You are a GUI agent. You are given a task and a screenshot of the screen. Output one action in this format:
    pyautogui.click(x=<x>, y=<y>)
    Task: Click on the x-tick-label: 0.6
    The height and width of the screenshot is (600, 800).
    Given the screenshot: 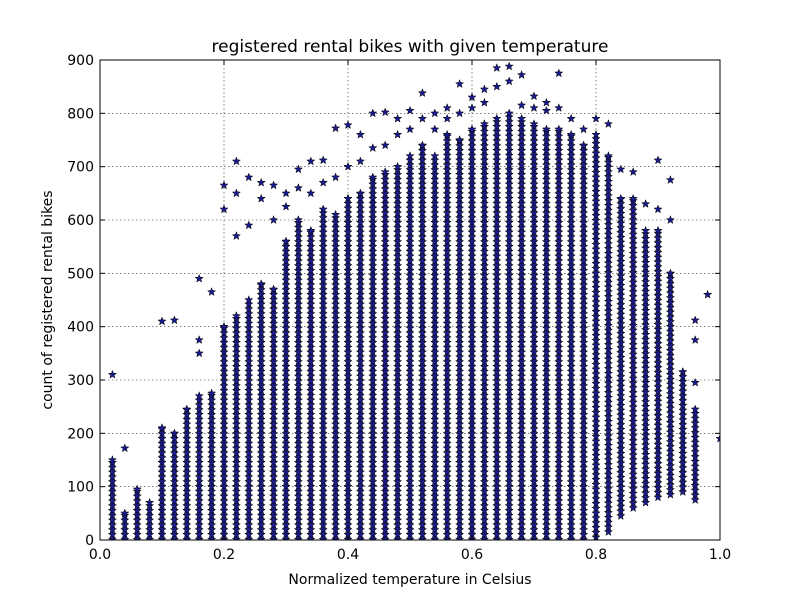 What is the action you would take?
    pyautogui.click(x=472, y=555)
    